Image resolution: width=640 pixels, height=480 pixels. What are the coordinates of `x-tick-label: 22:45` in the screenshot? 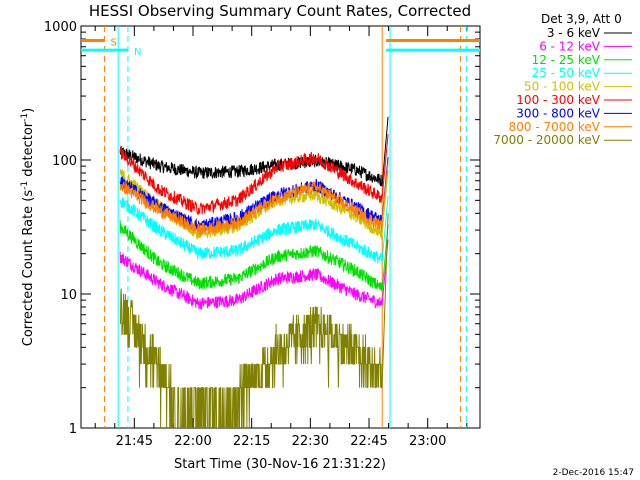 It's located at (368, 441).